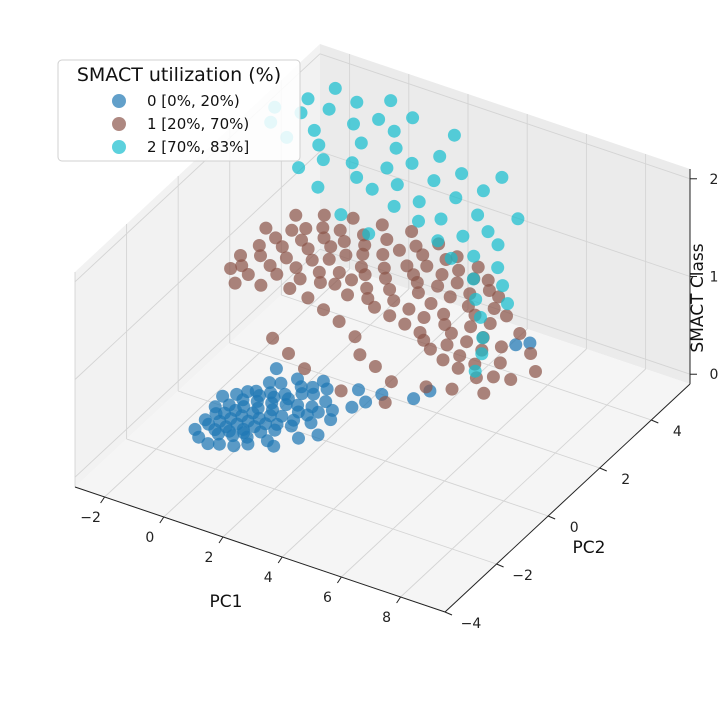  What do you see at coordinates (226, 602) in the screenshot?
I see `x-axis-label: PC1` at bounding box center [226, 602].